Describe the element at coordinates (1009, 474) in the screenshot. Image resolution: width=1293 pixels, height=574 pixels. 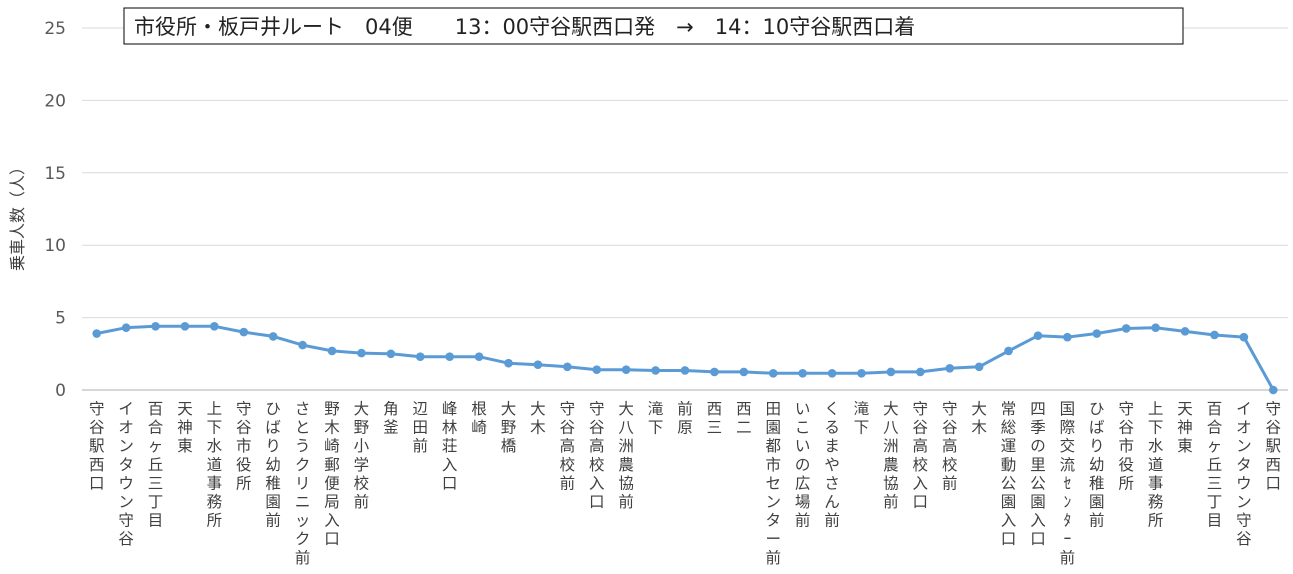
I see `x-category-label: 常総運動公園入口` at that location.